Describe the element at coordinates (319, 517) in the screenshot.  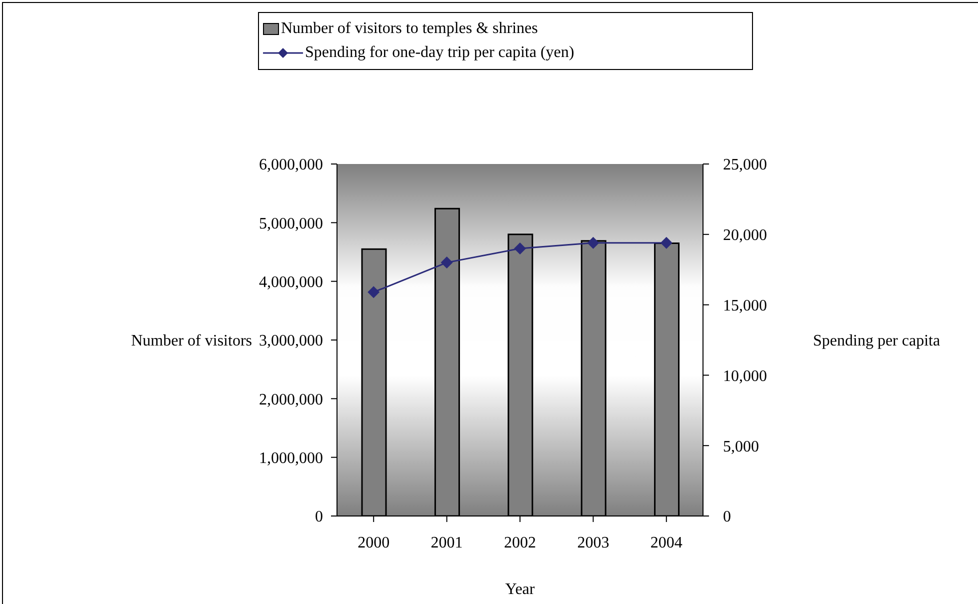
I see `y-tick-label: 0` at that location.